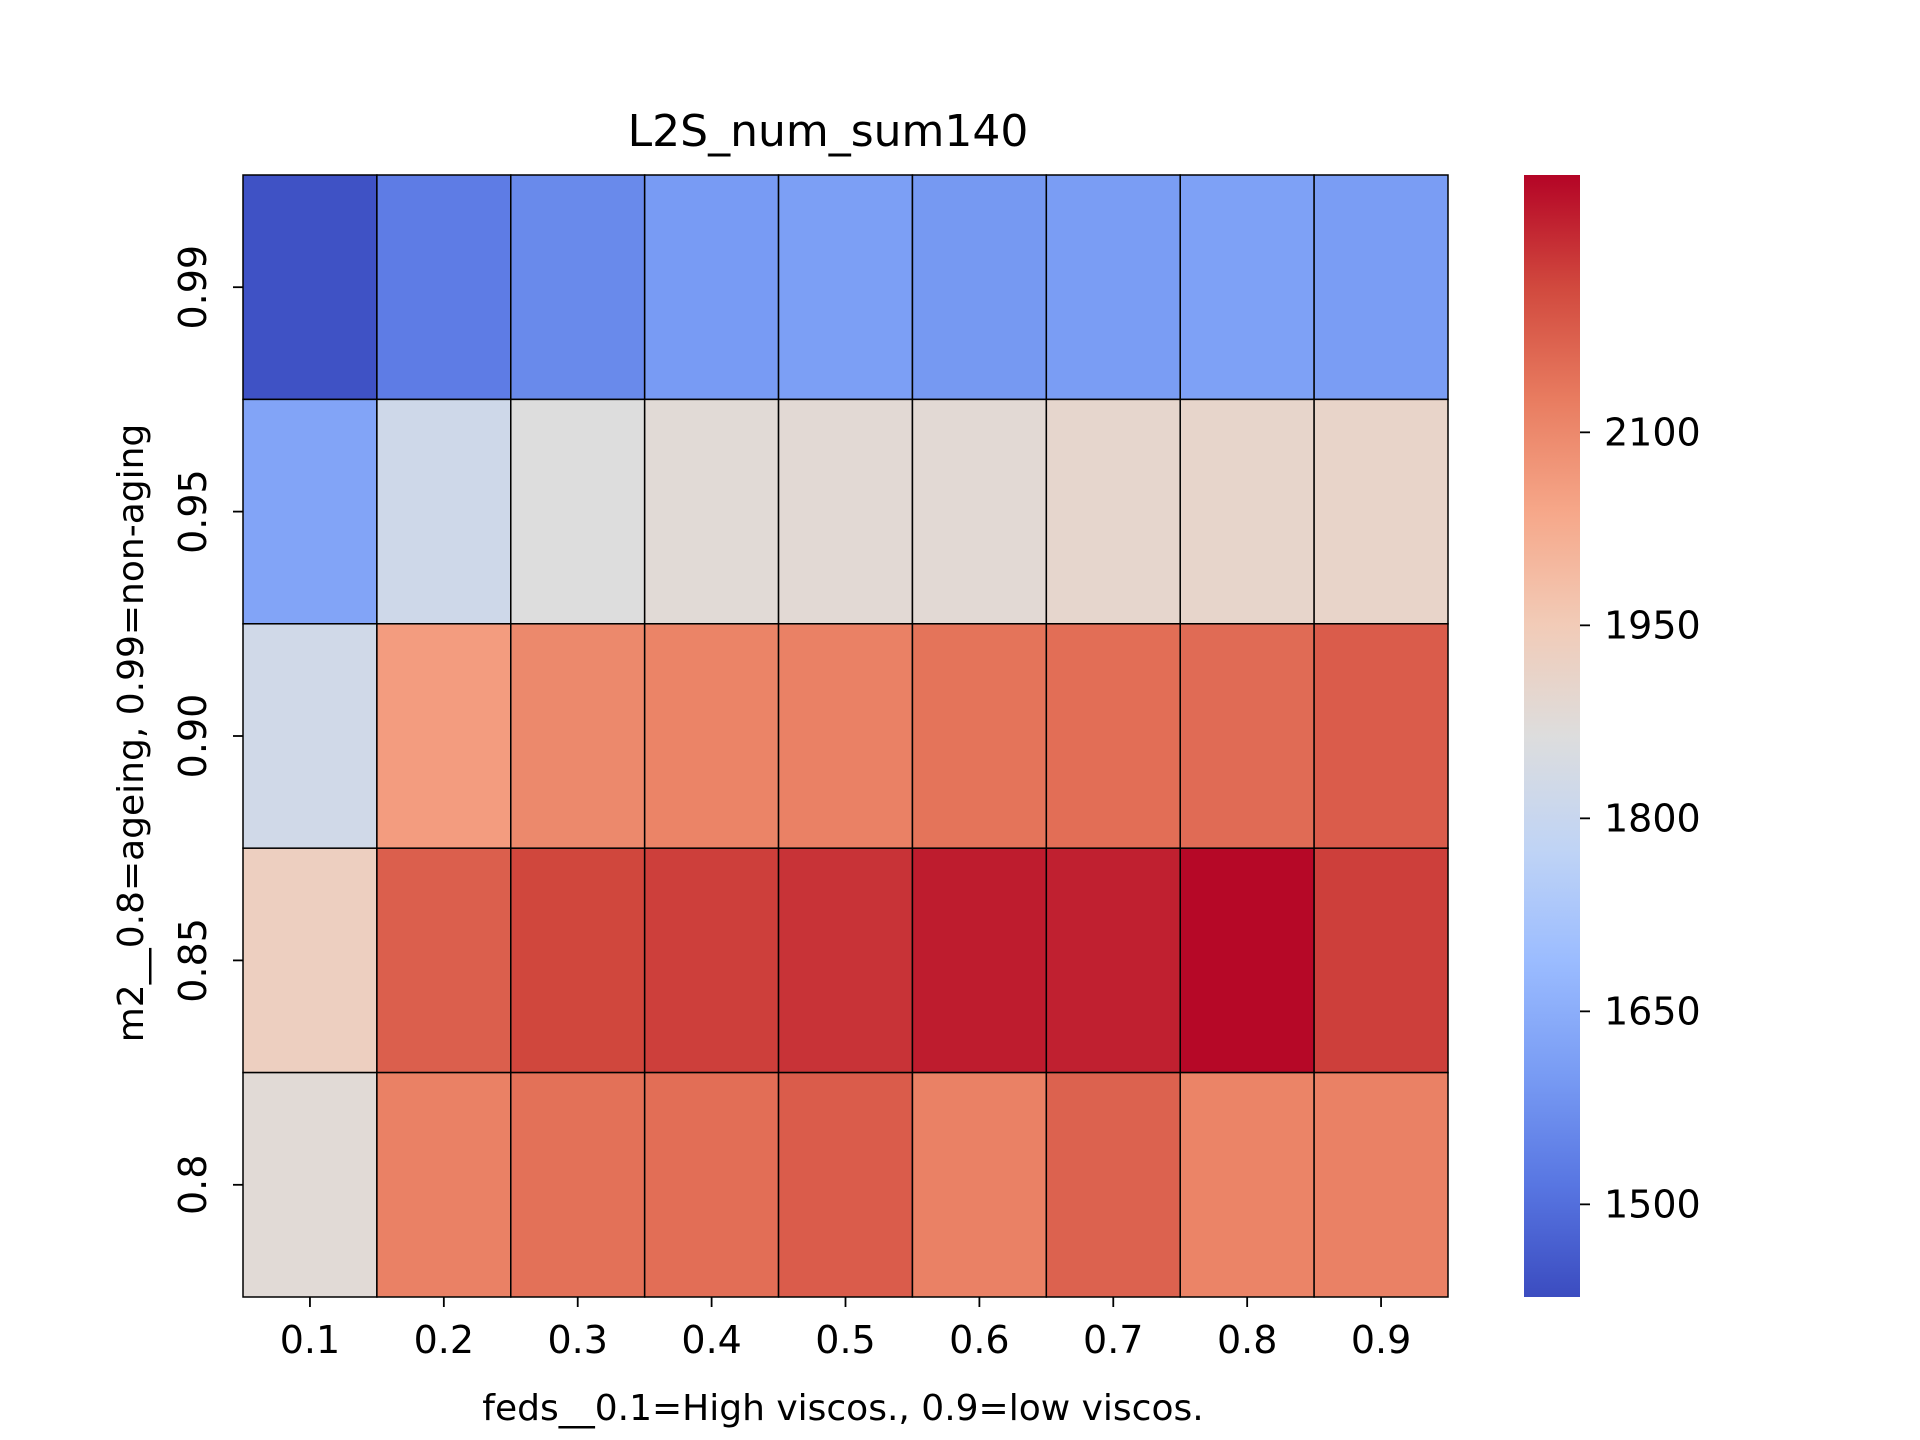 The image size is (1920, 1440). What do you see at coordinates (1612, 736) in the screenshot?
I see `colorbar: 1500 1650 1800 1950 2100` at bounding box center [1612, 736].